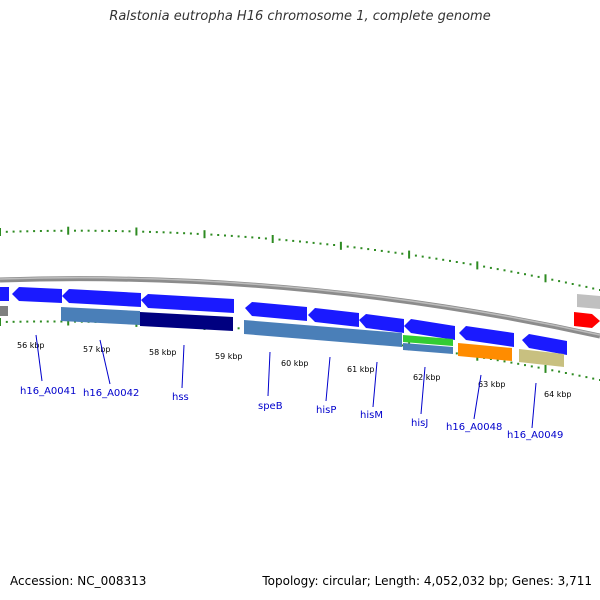  What do you see at coordinates (428, 340) in the screenshot?
I see `feature-bar-green` at bounding box center [428, 340].